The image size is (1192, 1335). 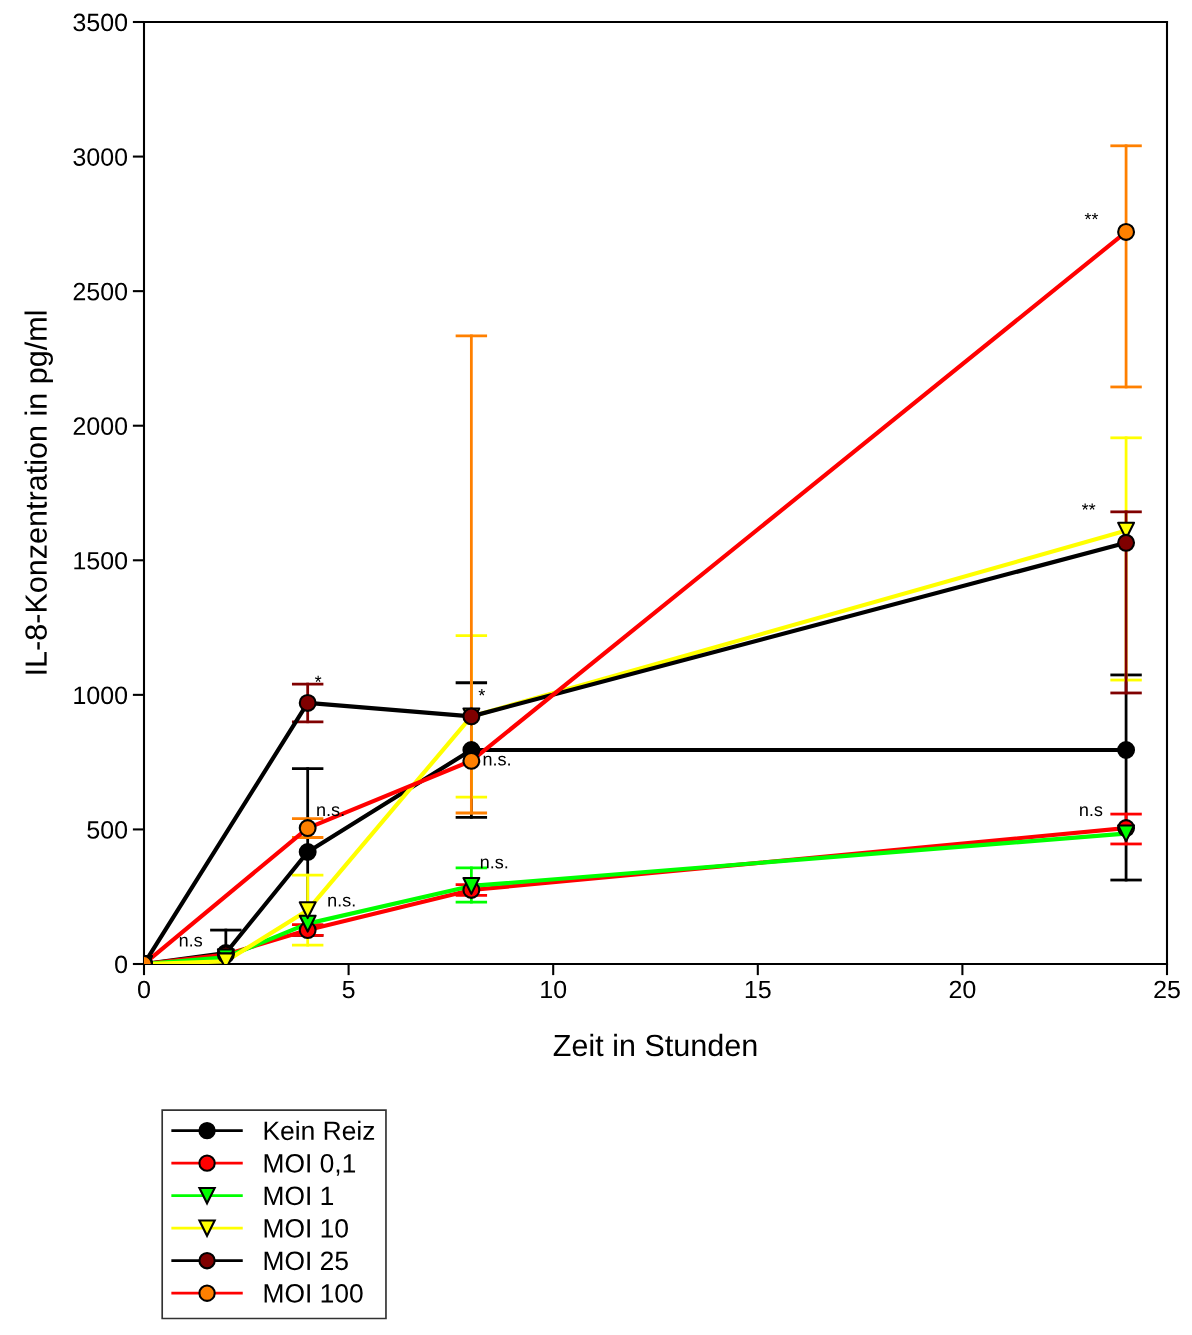 I want to click on y-tick-label: 1500, so click(x=101, y=560).